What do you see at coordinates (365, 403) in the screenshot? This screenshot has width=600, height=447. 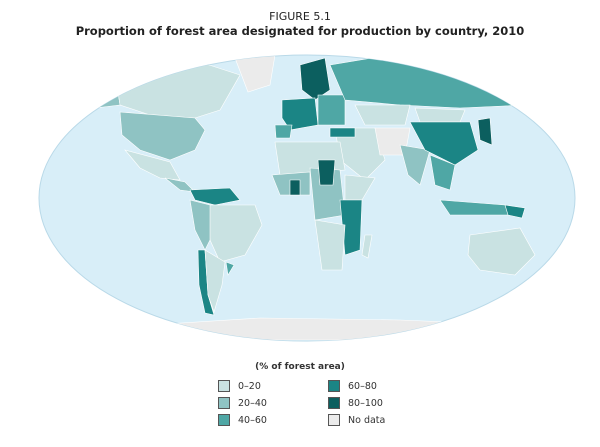 I see `legend-label: 80–100` at bounding box center [365, 403].